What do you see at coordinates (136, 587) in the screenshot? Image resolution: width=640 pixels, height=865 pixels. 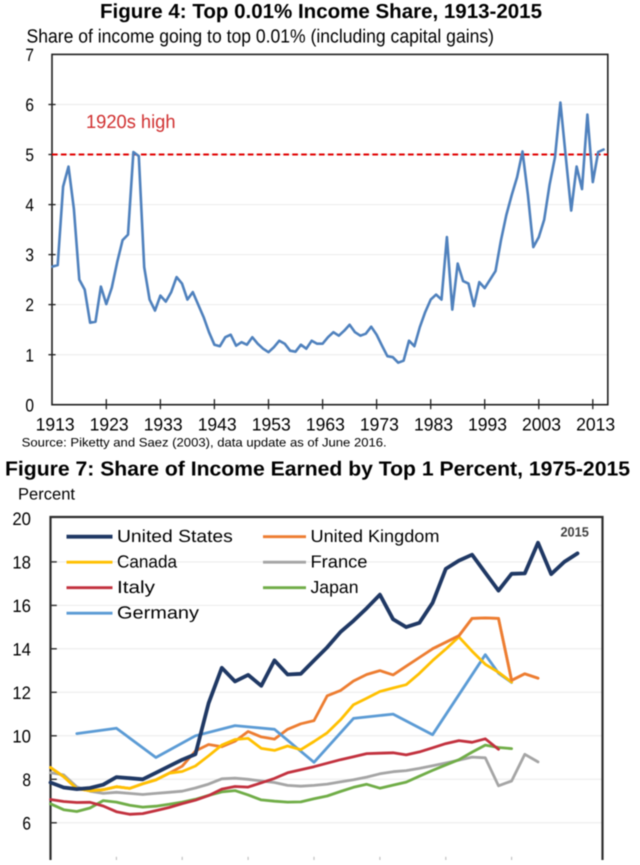 I see `svg-text: Italy` at bounding box center [136, 587].